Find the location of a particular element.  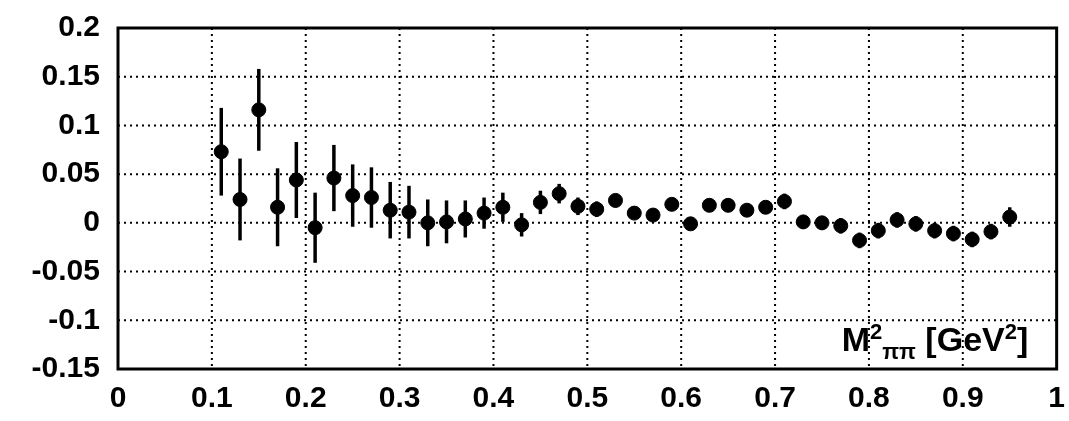

x-tick-label: 0.5 is located at coordinates (587, 397).